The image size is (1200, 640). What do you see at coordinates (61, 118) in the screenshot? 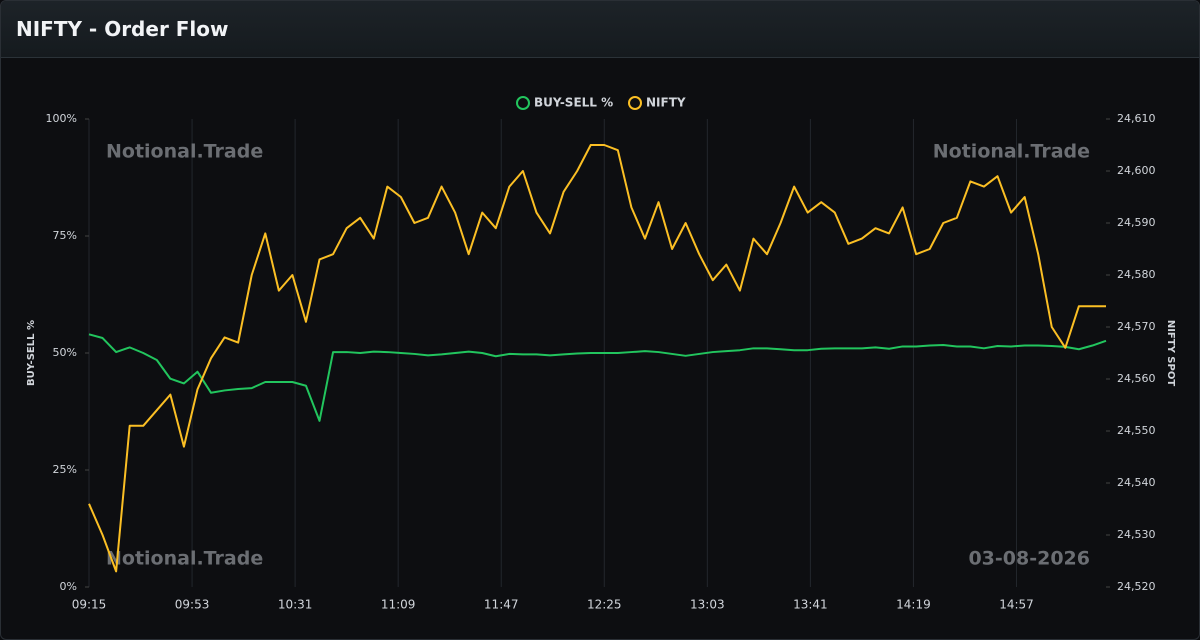
I see `y-tick-label: 100%` at bounding box center [61, 118].